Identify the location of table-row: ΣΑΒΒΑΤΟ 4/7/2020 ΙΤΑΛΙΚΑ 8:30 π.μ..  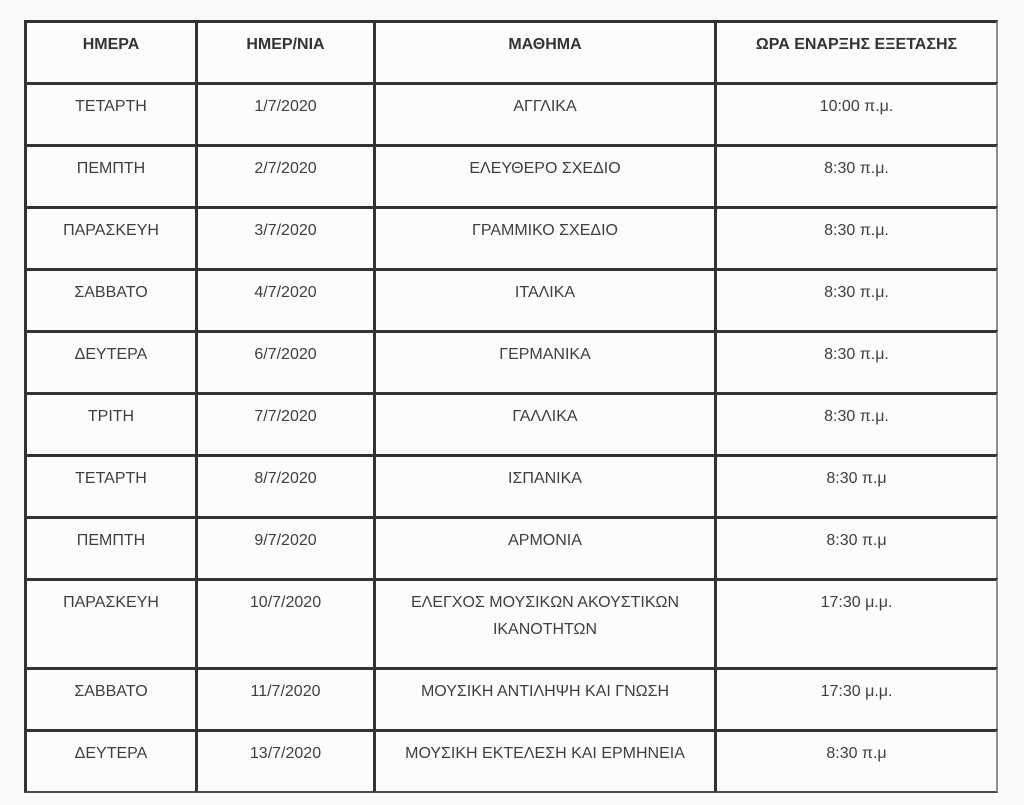
(511, 299).